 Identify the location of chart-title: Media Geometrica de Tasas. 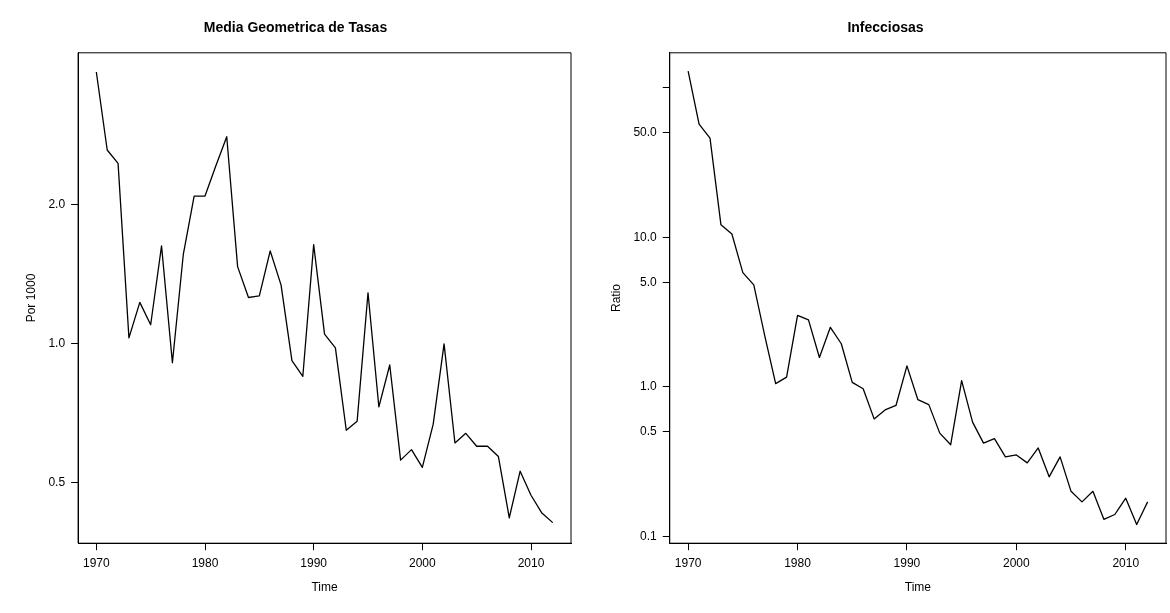
(295, 27).